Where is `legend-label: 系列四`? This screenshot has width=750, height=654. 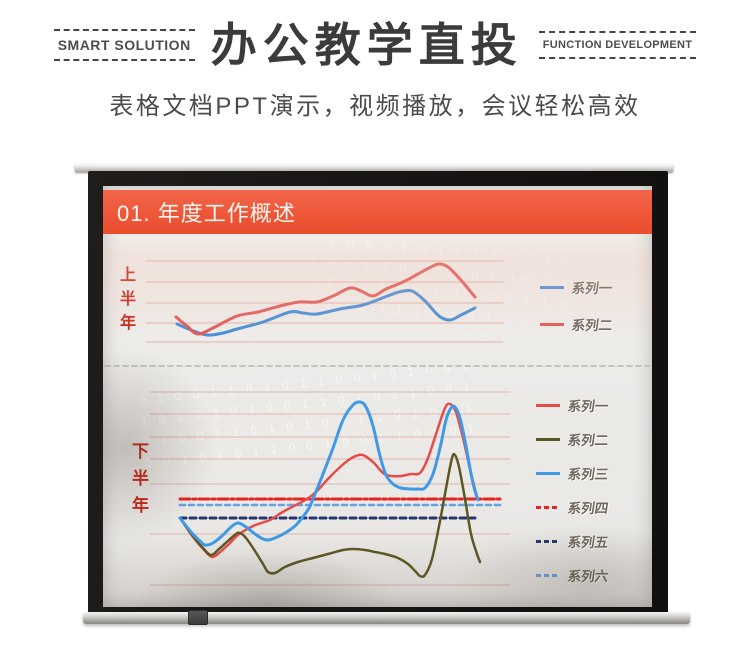
legend-label: 系列四 is located at coordinates (588, 508).